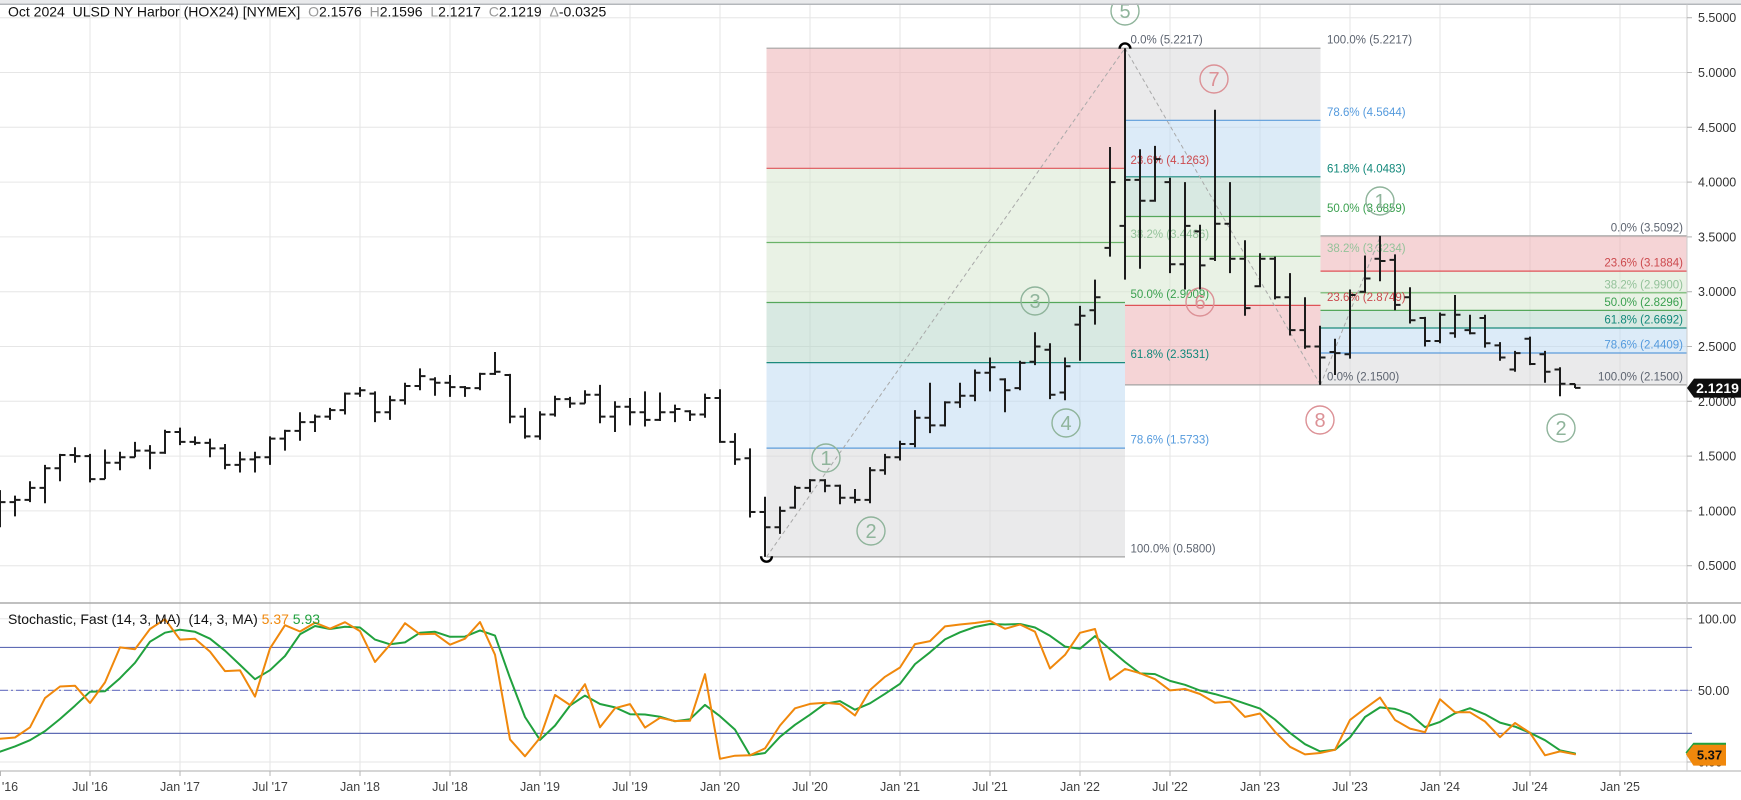 This screenshot has height=800, width=1741. I want to click on svg-text: 0.0% (2.1500), so click(1363, 377).